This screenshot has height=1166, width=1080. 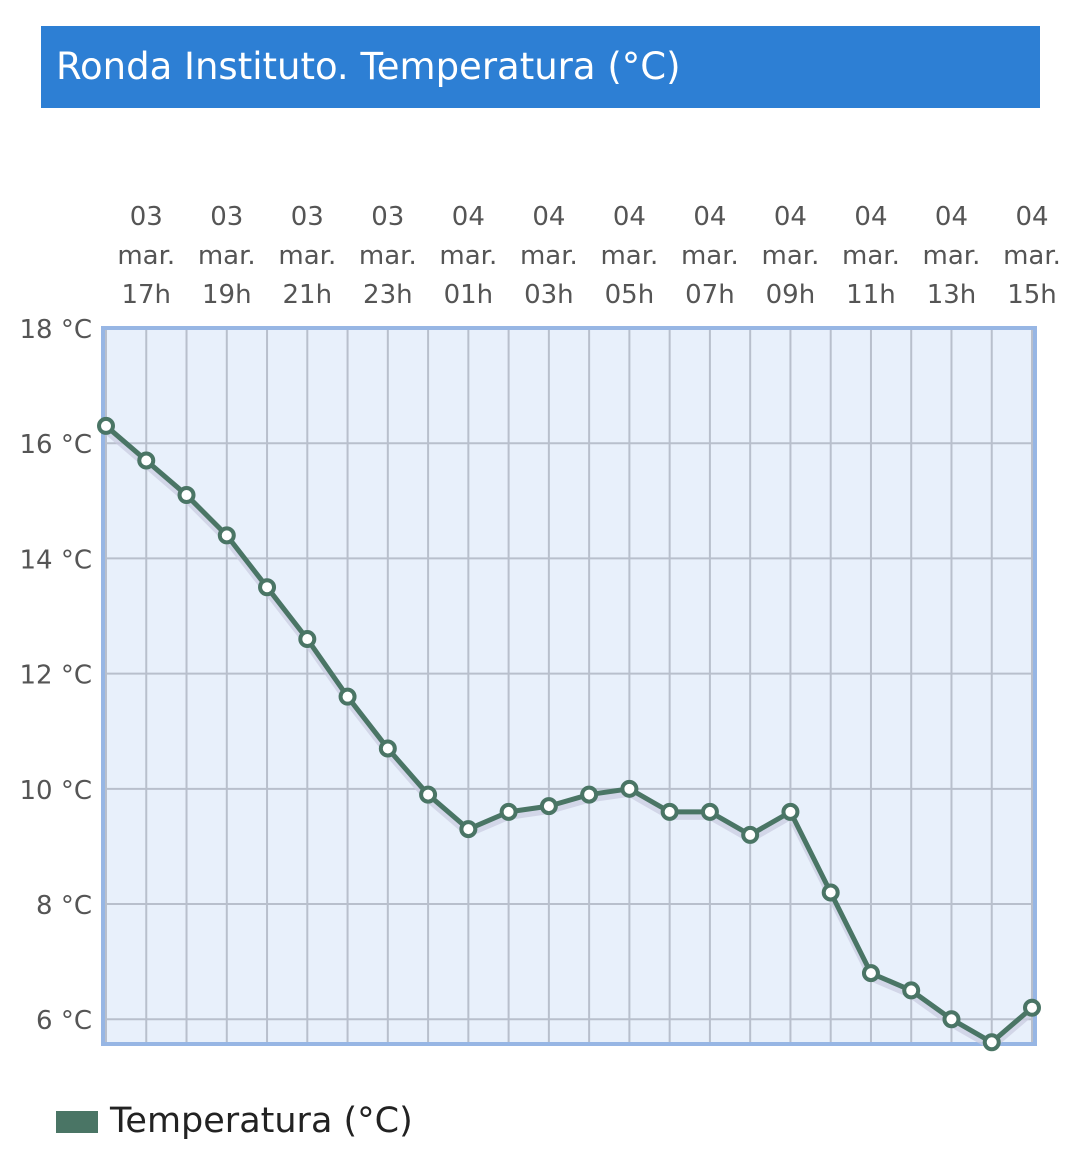 I want to click on chart-title: Ronda Instituto. Temperatura (°C), so click(x=540, y=67).